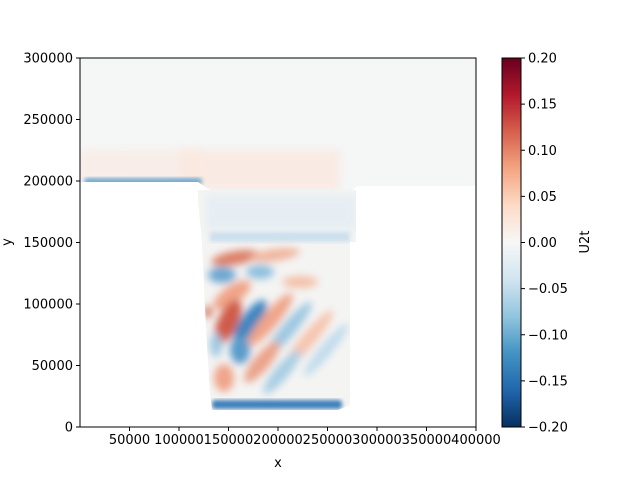 This screenshot has width=640, height=484. Describe the element at coordinates (542, 151) in the screenshot. I see `colorbar-tick-label: 0.10` at that location.